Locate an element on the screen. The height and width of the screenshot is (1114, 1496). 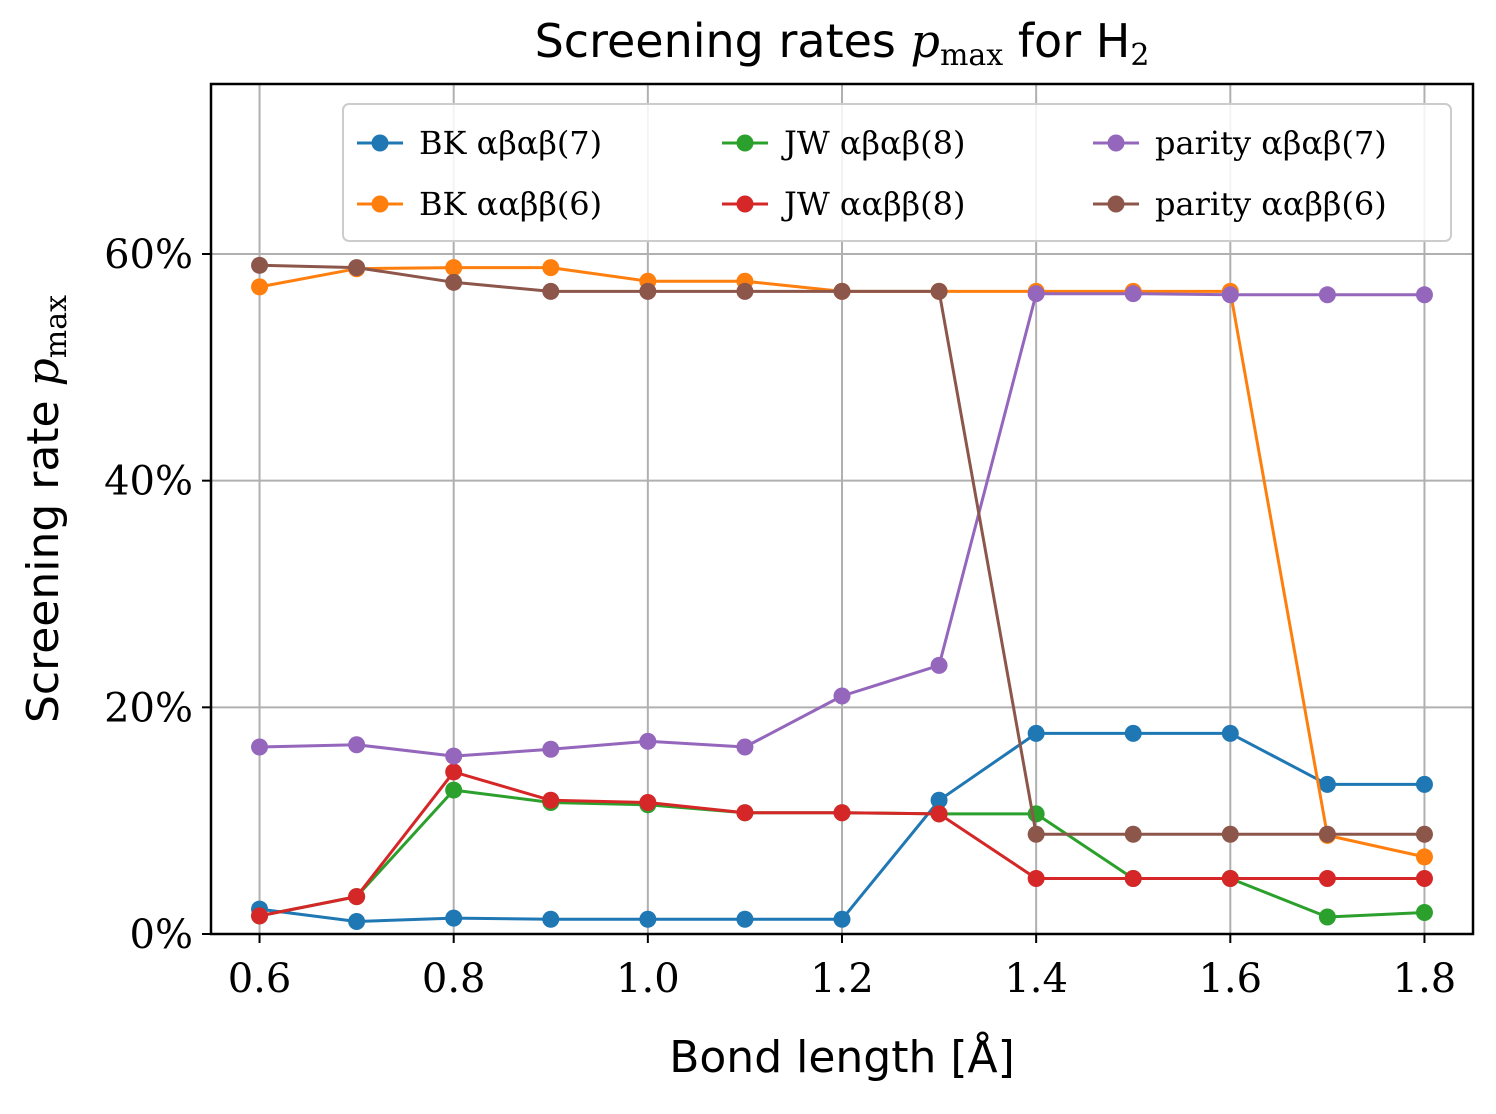
legend-item-bk-7: BK αβαβ(7) is located at coordinates (479, 143).